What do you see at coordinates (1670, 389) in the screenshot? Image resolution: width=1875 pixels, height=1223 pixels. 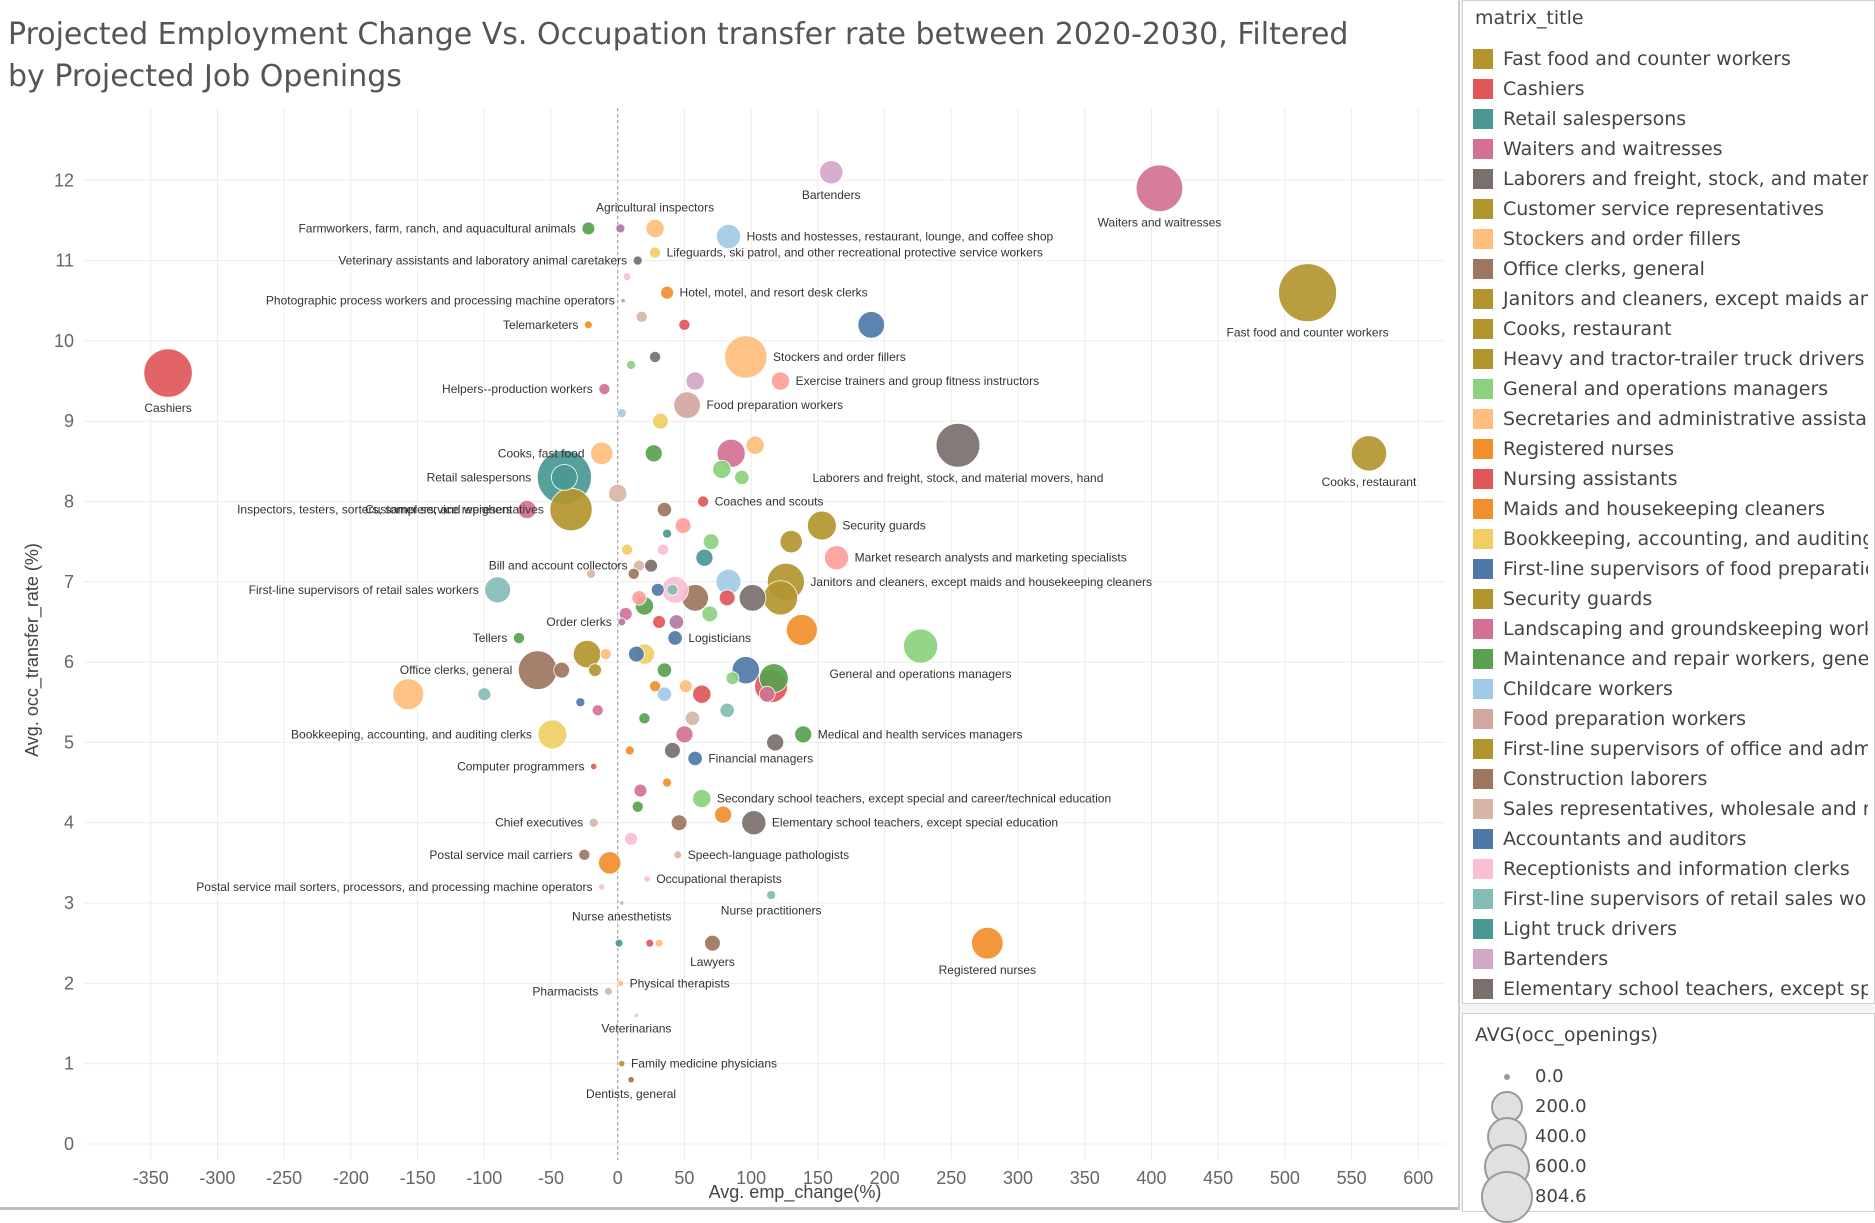 I see `legend-item: General and operations managers` at bounding box center [1670, 389].